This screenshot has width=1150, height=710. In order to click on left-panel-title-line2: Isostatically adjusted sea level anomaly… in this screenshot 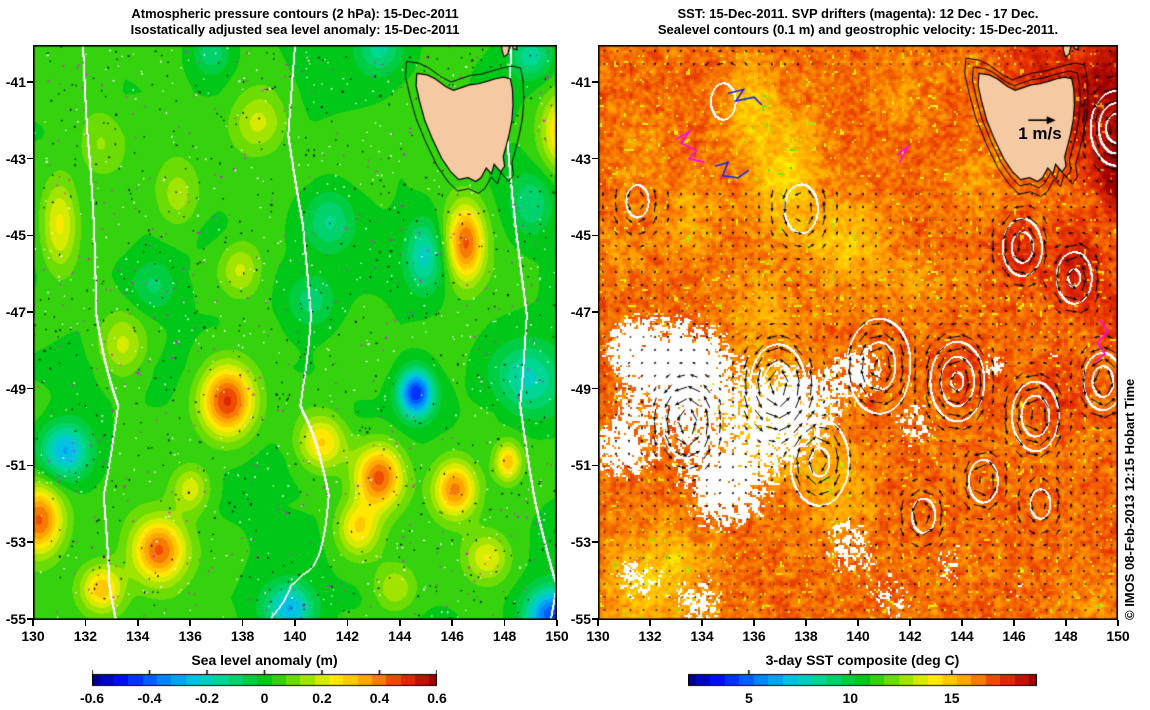, I will do `click(295, 29)`.